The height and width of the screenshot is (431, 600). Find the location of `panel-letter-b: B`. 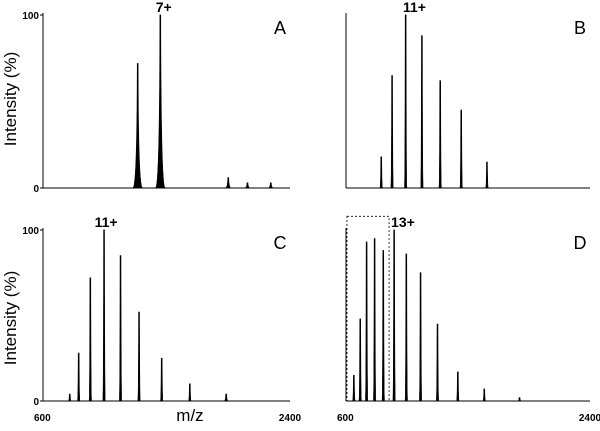

panel-letter-b: B is located at coordinates (580, 28).